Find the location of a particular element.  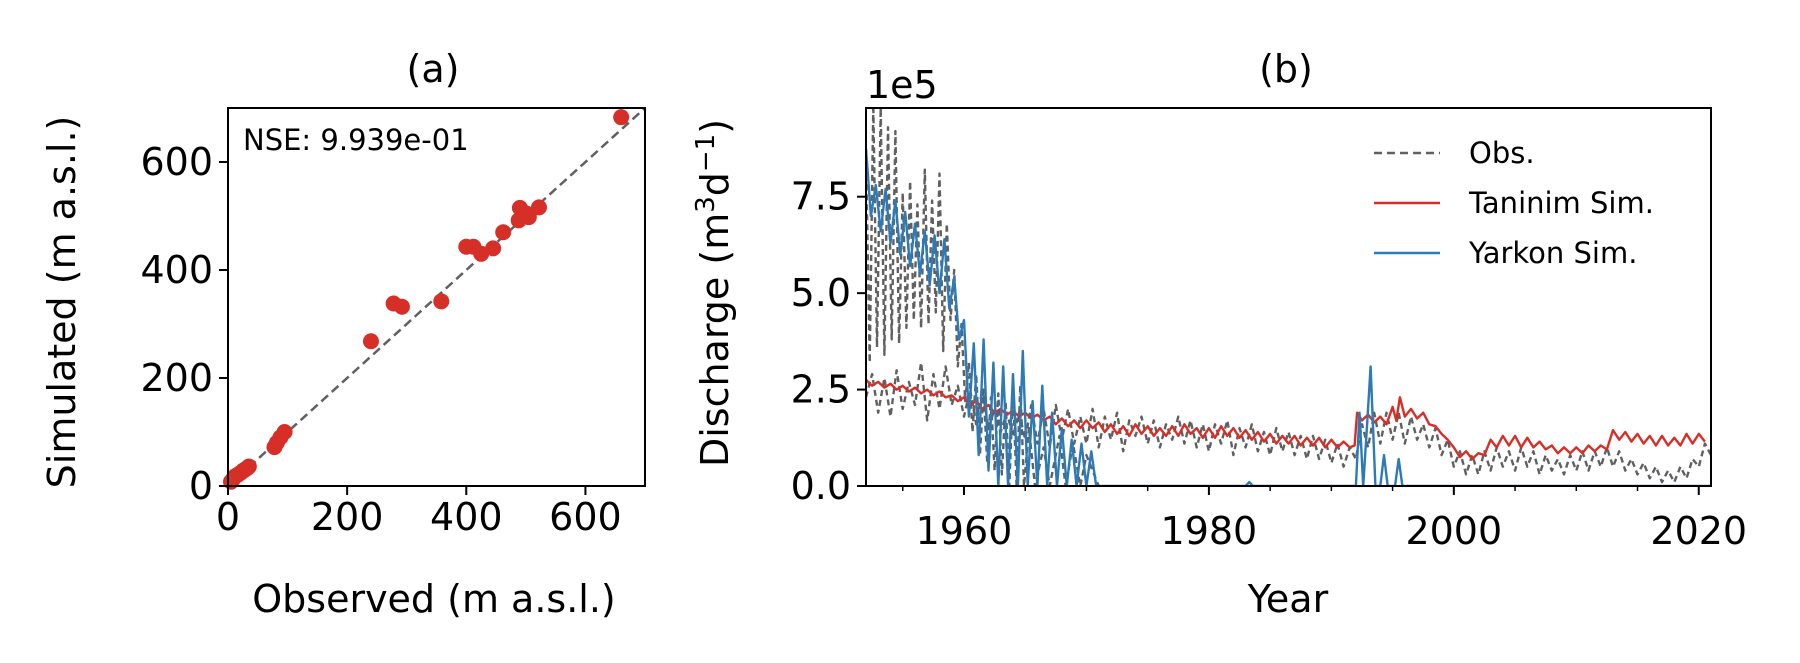

panel-b-offset-label: 1e5 is located at coordinates (902, 85).